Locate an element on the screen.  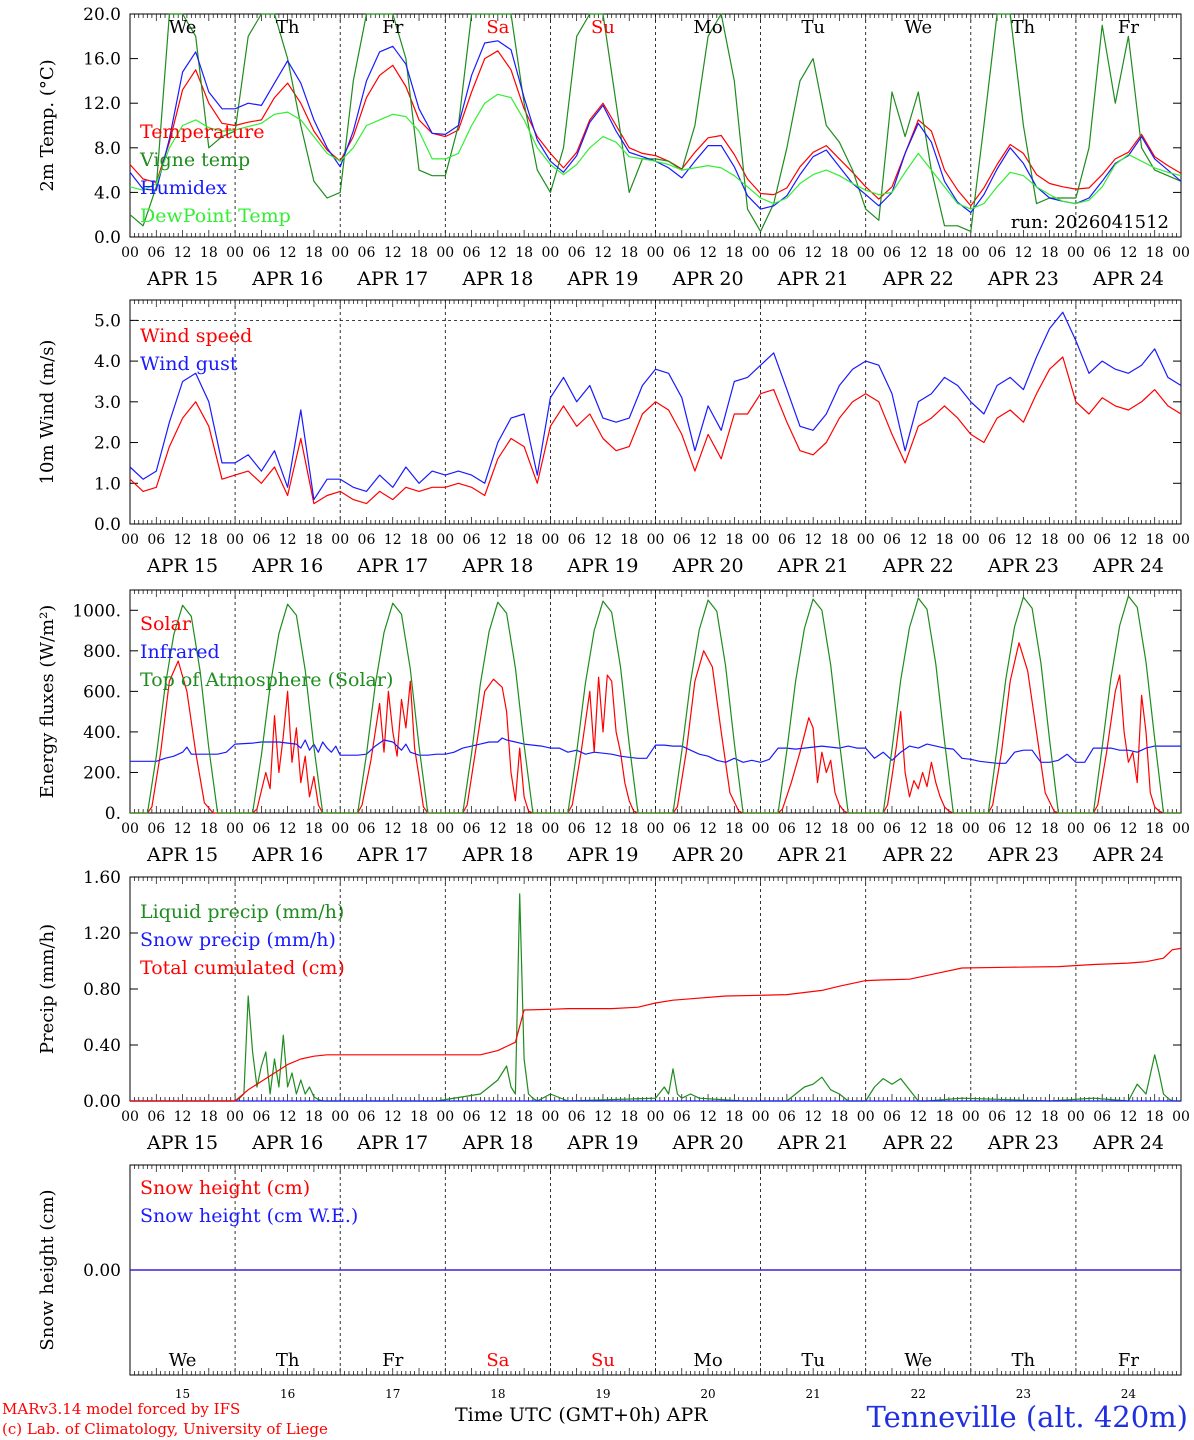
legend-entry: Vigne temp is located at coordinates (194, 160).